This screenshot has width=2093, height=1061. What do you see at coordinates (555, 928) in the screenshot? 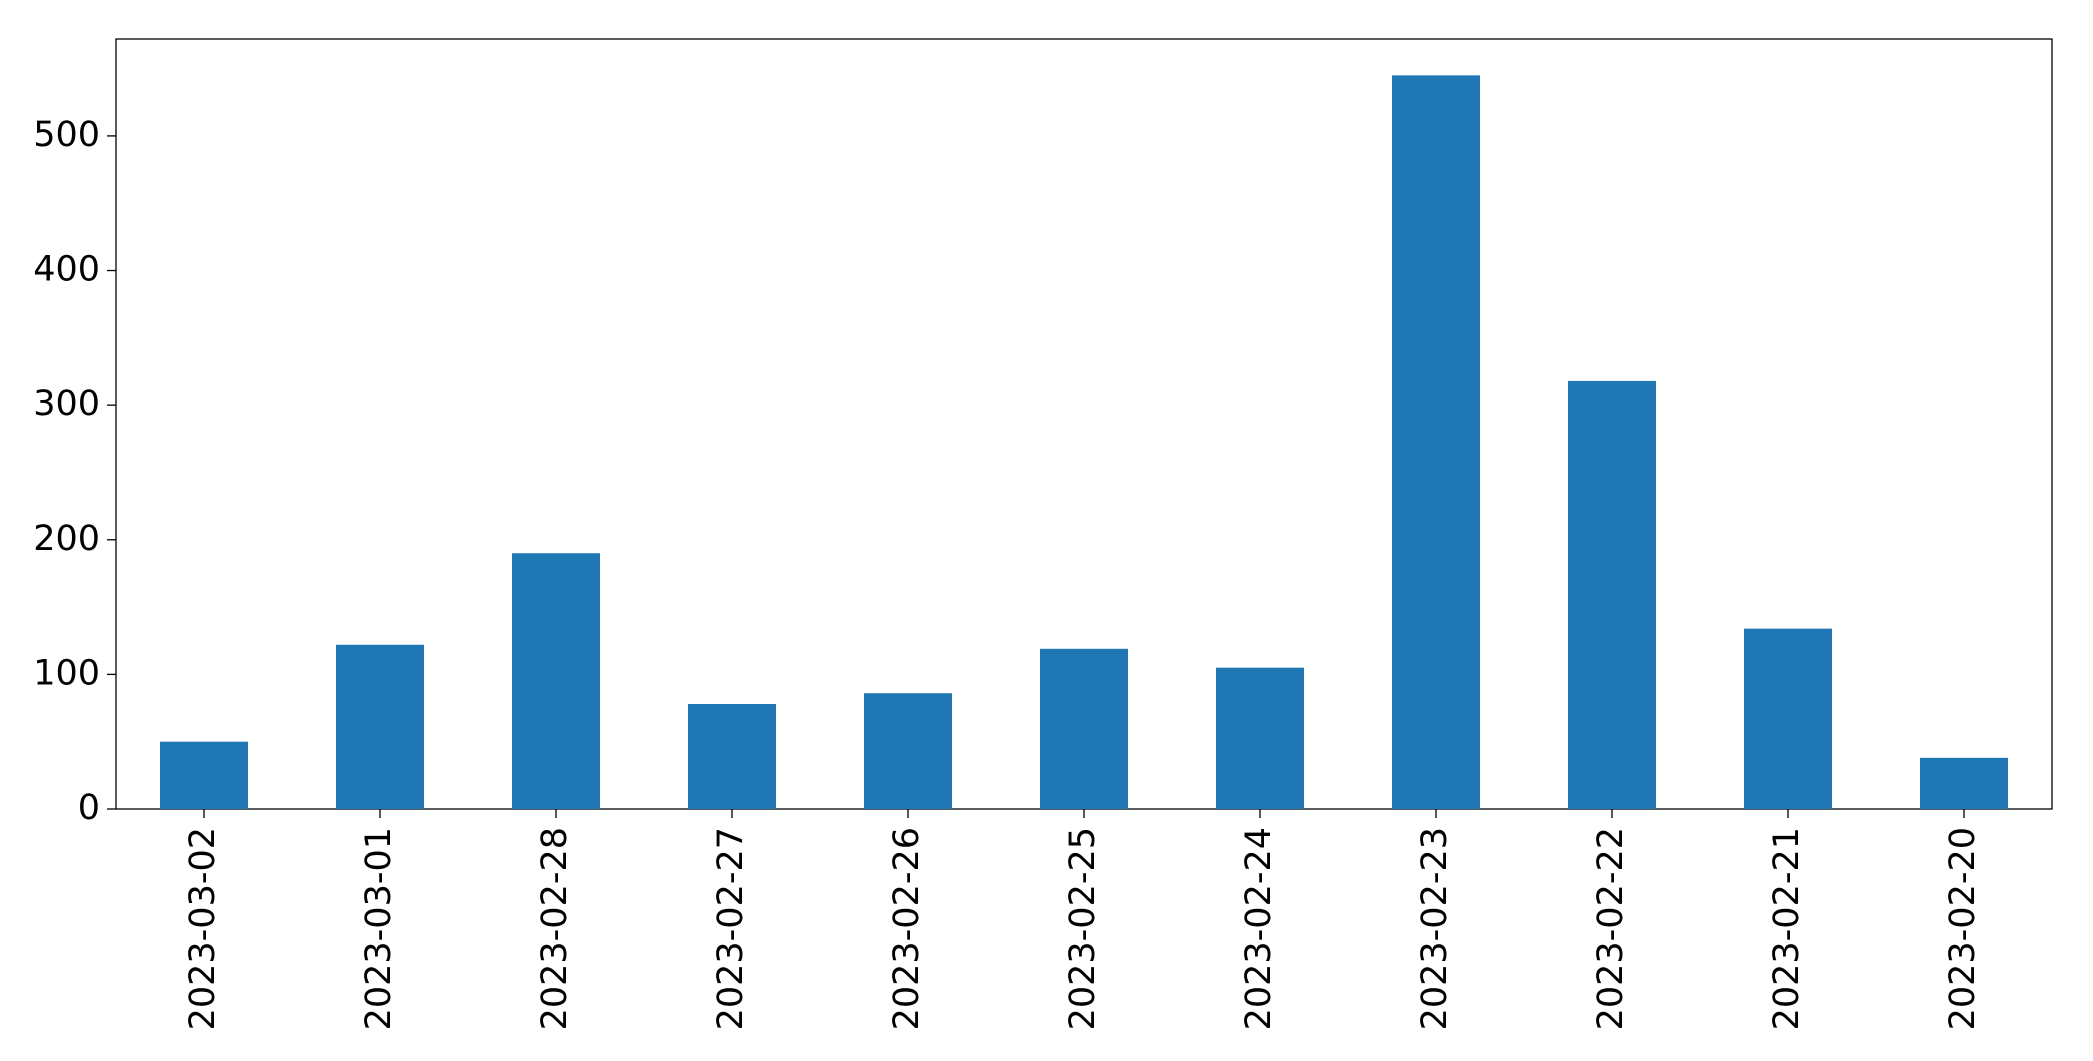
I see `x-tick-label: 2023-02-28` at bounding box center [555, 928].